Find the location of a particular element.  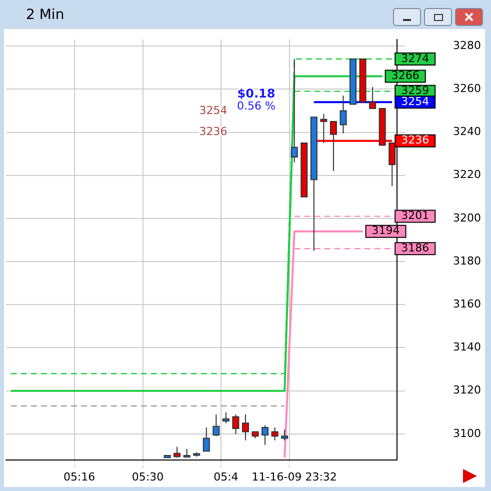

x-tick-label: 05:30 is located at coordinates (148, 477).